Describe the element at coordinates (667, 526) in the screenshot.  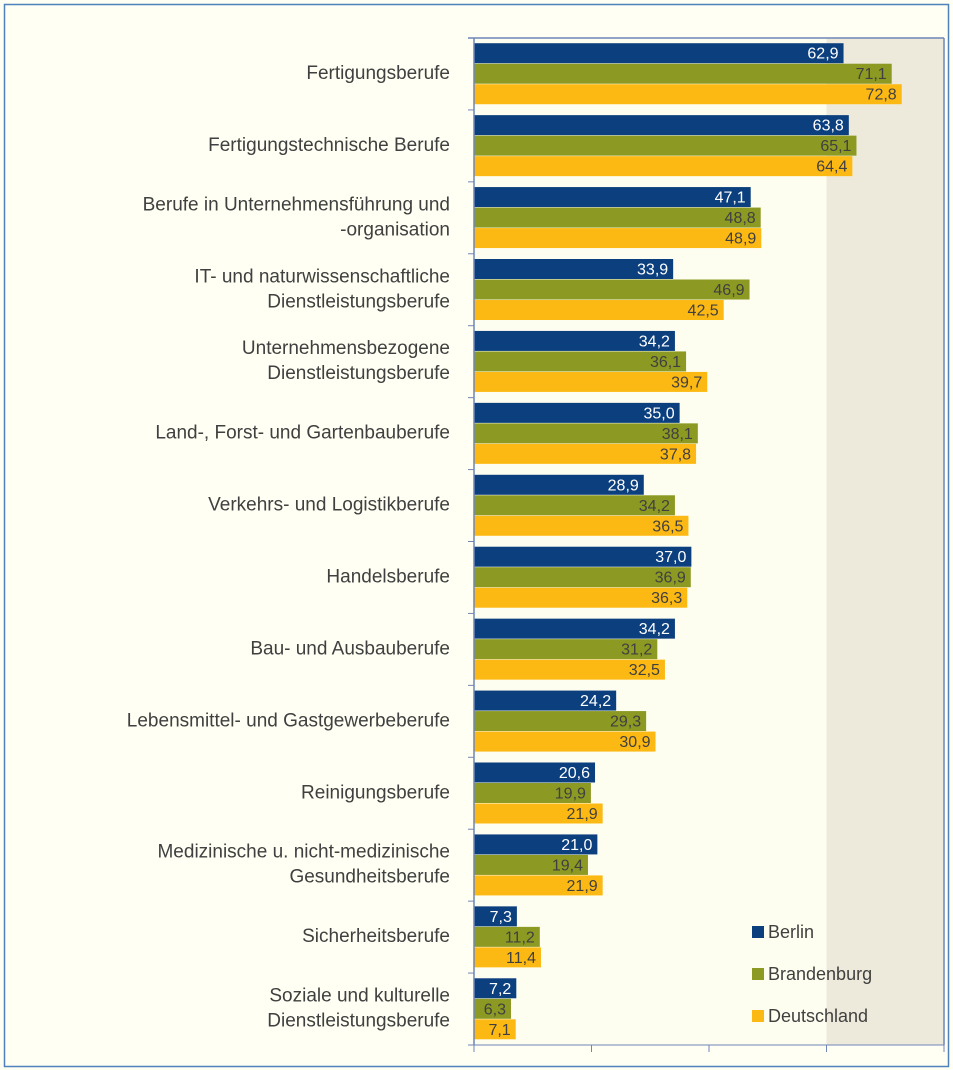
I see `value-label: 36,5` at that location.